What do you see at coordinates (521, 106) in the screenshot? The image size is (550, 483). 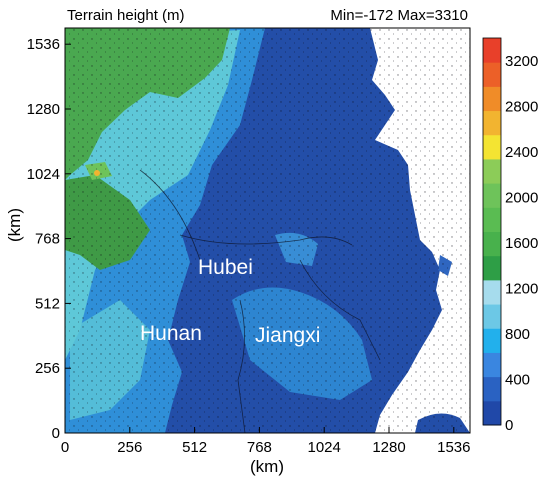 I see `colorbar-tick-label: 2800` at bounding box center [521, 106].